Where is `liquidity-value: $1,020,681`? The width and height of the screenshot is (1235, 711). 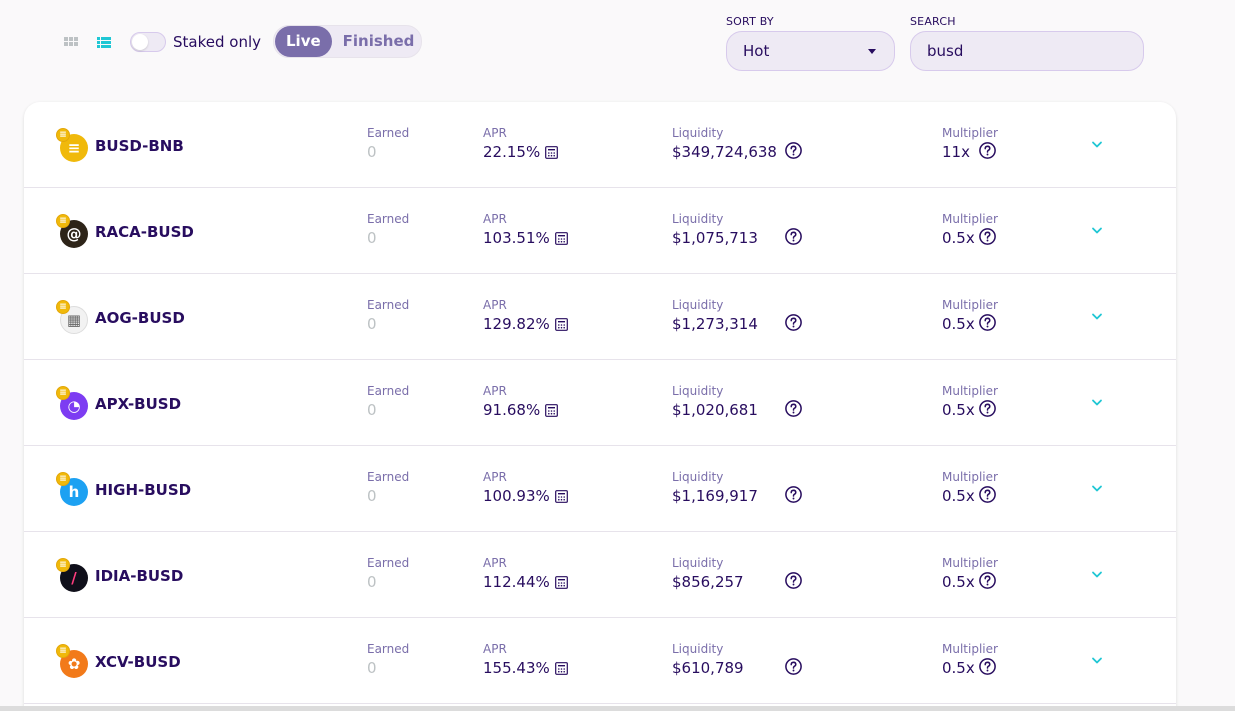 liquidity-value: $1,020,681 is located at coordinates (715, 410).